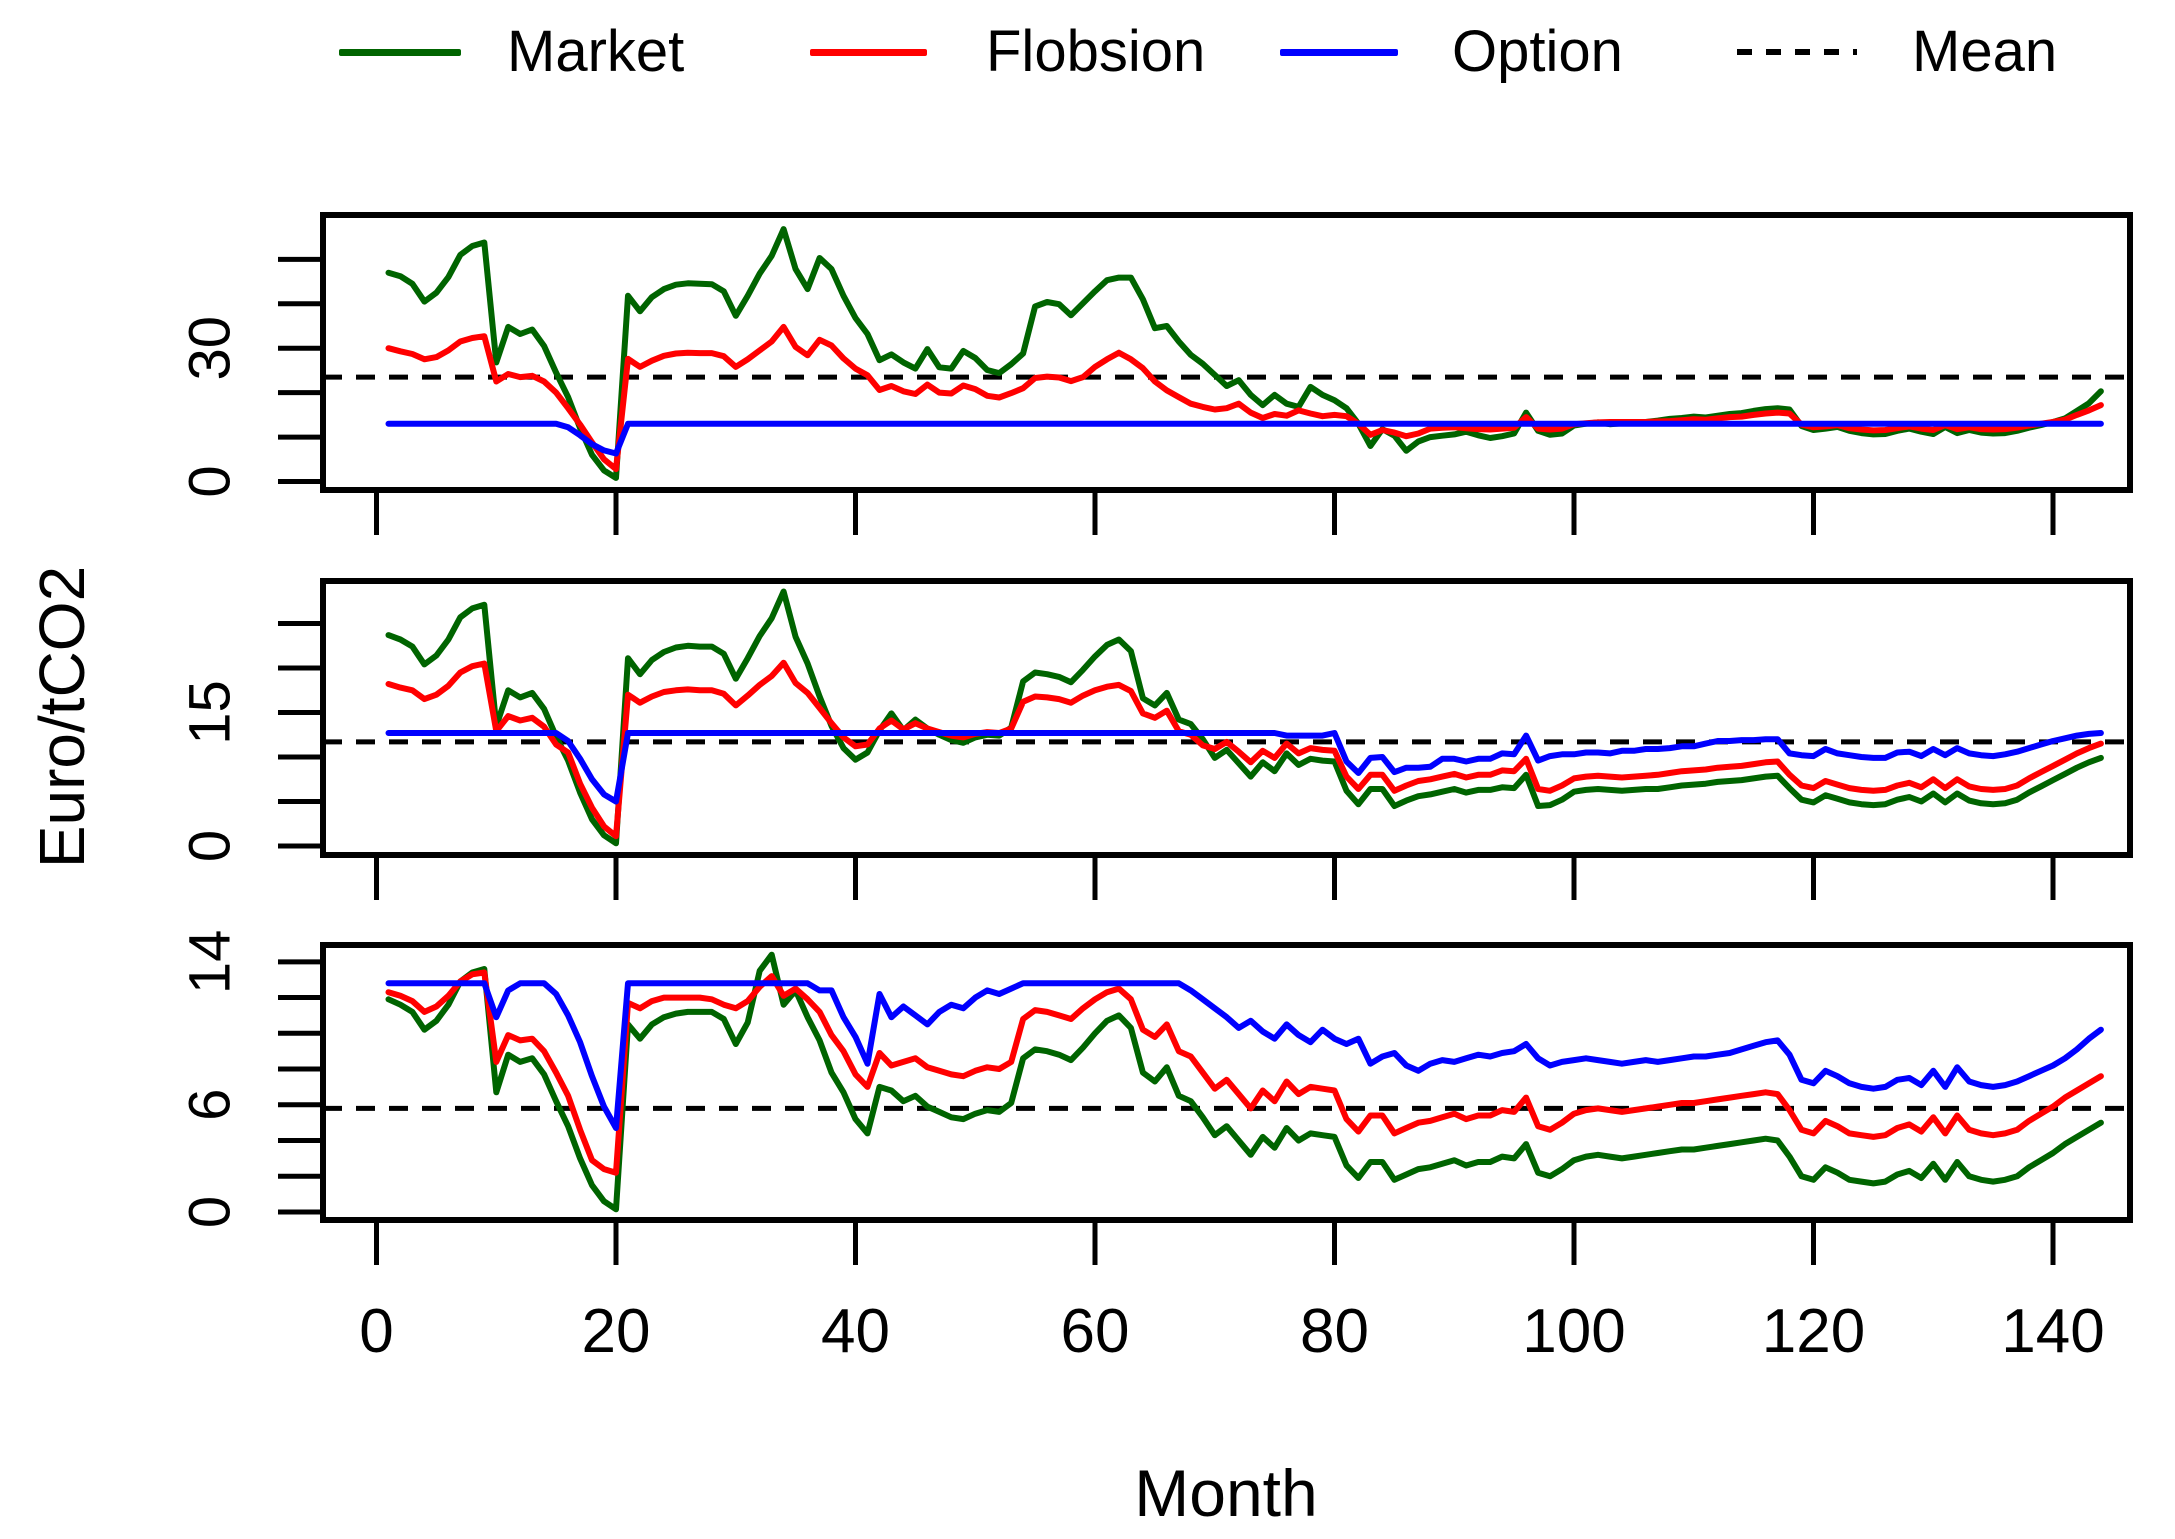 The width and height of the screenshot is (2175, 1539). What do you see at coordinates (1537, 51) in the screenshot?
I see `legend-label-option: Option` at bounding box center [1537, 51].